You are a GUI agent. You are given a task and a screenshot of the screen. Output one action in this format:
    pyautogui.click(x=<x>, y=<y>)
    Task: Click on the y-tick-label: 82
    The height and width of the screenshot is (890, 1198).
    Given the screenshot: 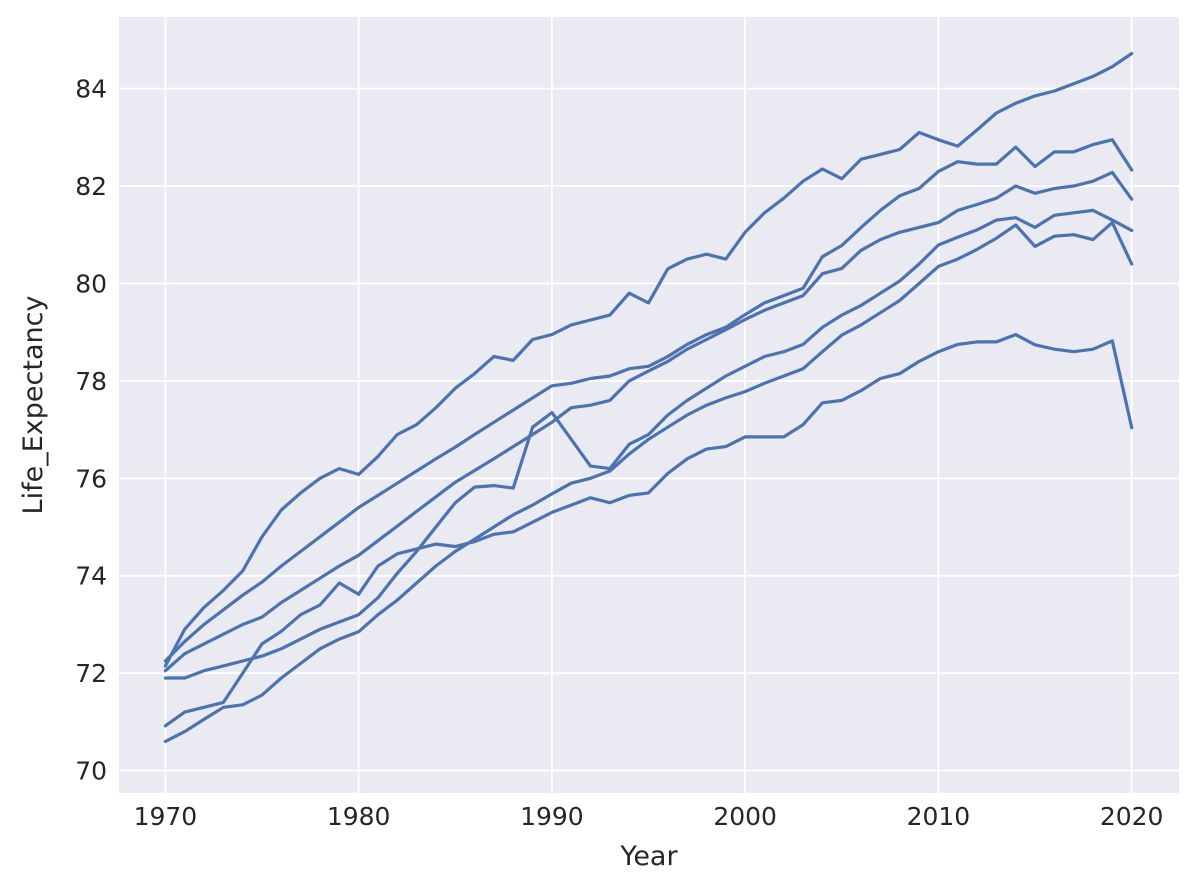 What is the action you would take?
    pyautogui.click(x=91, y=186)
    